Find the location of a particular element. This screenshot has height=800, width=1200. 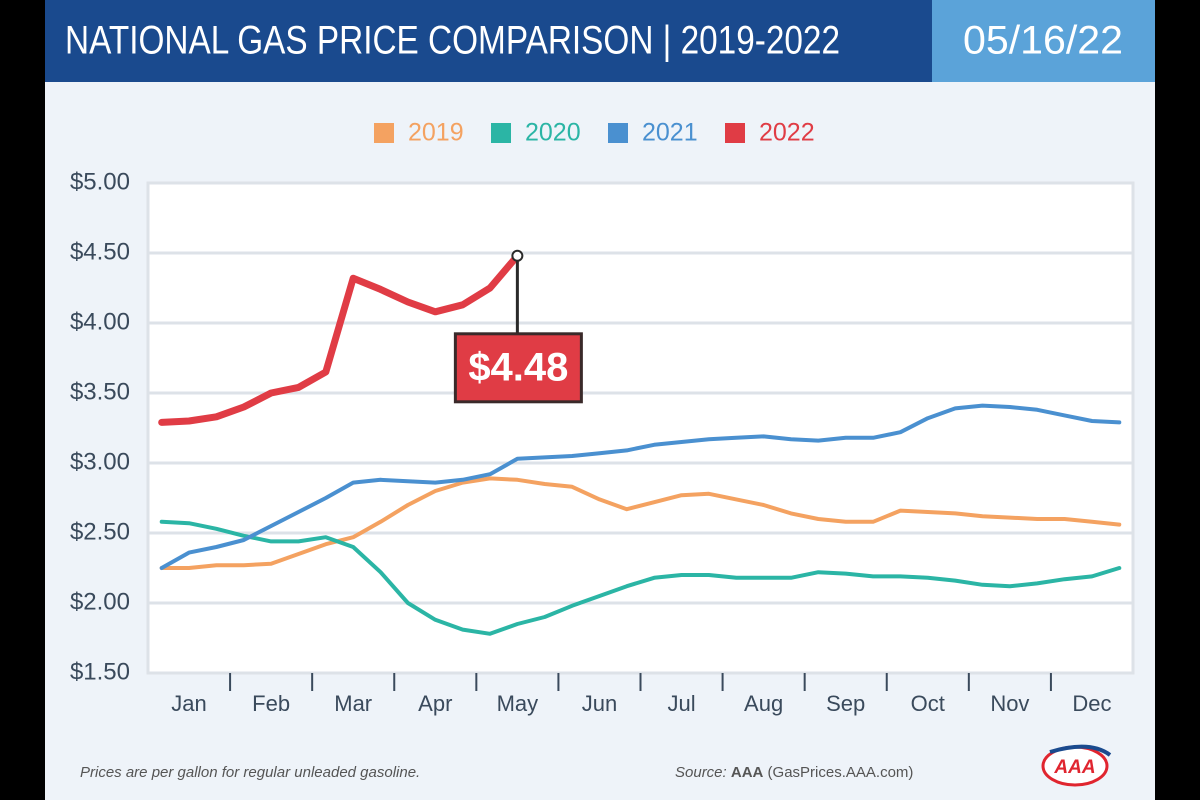

x-tick-label: Sep is located at coordinates (845, 703).